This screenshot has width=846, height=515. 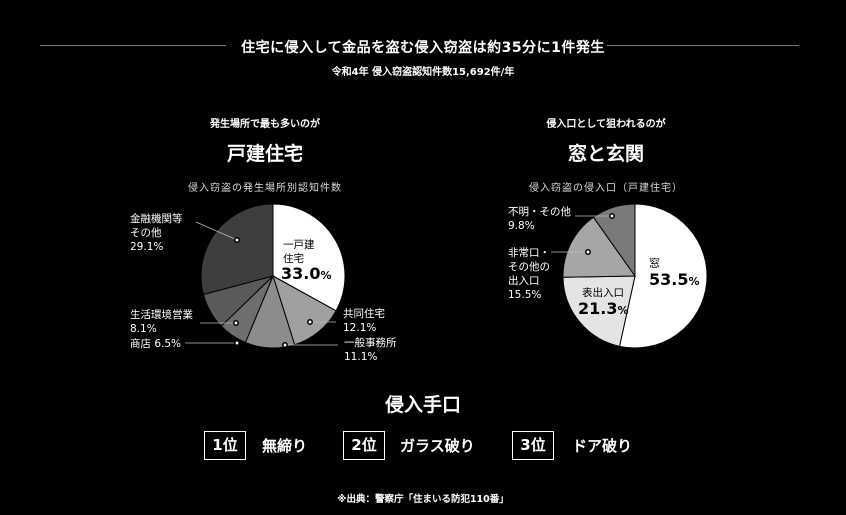 I want to click on rank-2-badge: 2位, so click(x=364, y=445).